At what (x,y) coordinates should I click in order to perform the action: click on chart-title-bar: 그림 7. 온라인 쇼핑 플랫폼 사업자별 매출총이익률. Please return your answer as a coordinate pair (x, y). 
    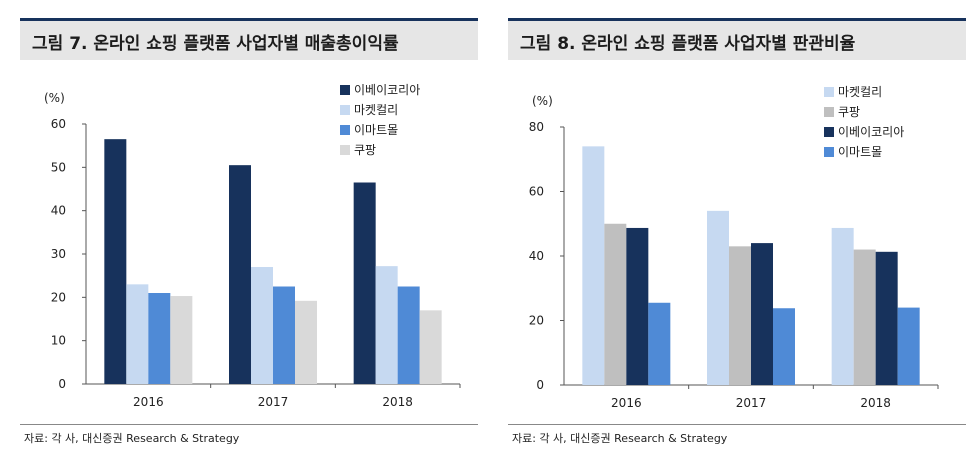
    Looking at the image, I should click on (249, 39).